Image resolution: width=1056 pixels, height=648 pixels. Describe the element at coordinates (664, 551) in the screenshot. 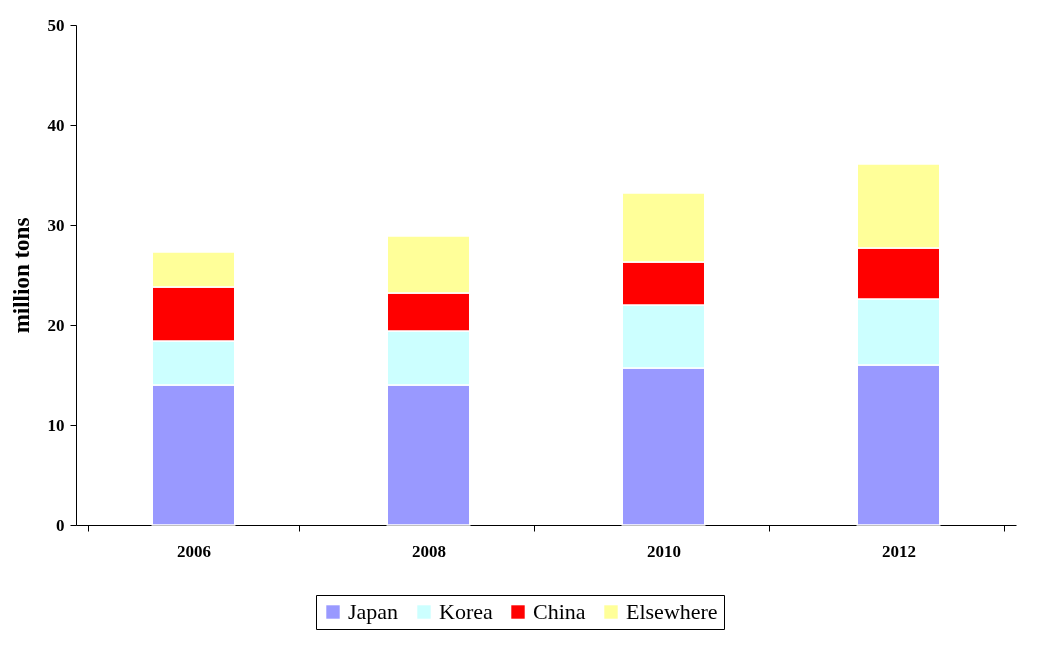

I see `x-tick-label: 2010` at that location.